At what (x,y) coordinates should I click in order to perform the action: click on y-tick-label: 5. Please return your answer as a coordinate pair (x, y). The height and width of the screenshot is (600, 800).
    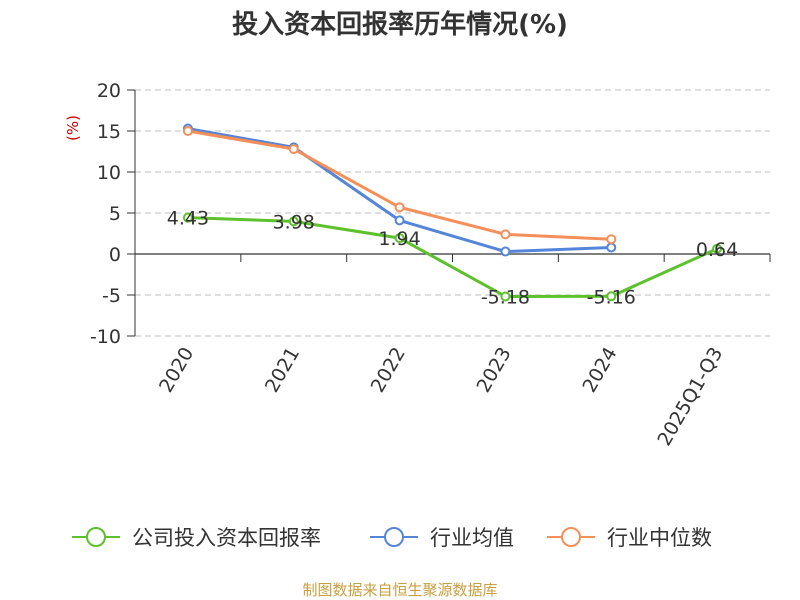
    Looking at the image, I should click on (115, 214).